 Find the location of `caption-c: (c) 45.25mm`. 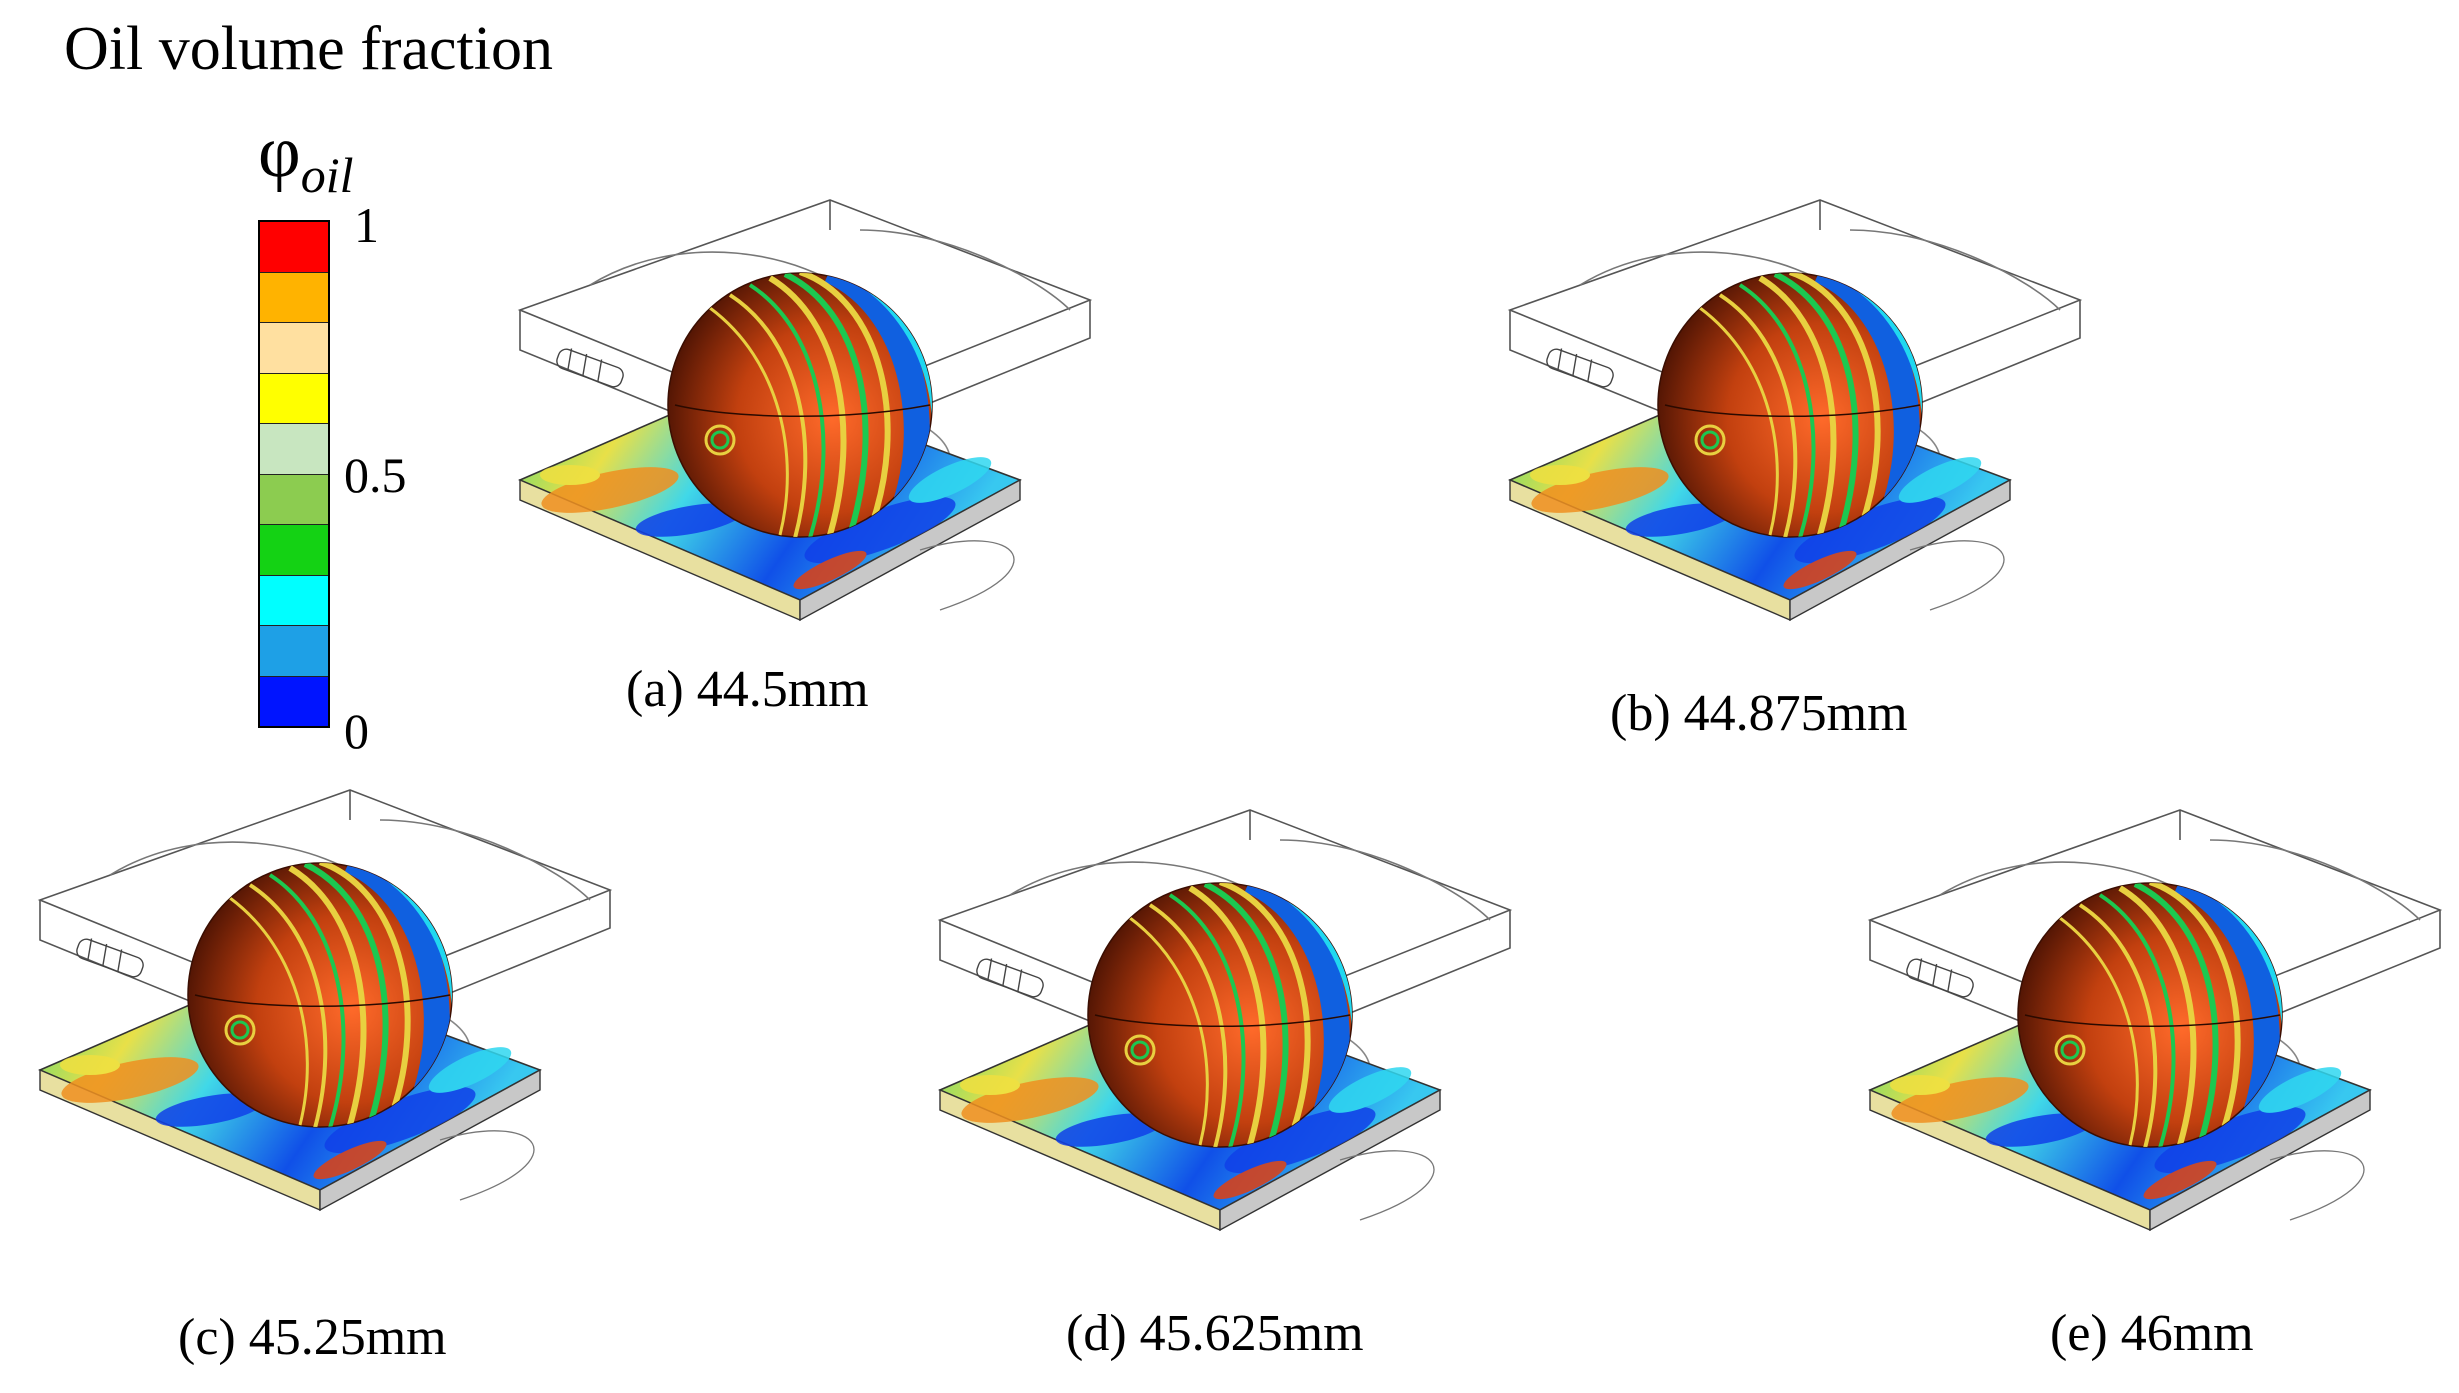

caption-c: (c) 45.25mm is located at coordinates (312, 1337).